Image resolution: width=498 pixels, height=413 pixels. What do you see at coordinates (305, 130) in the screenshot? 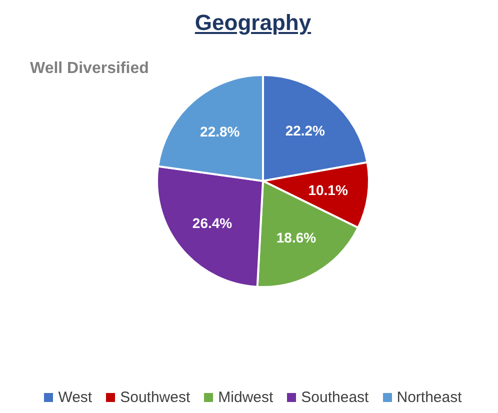
I see `data-label: 22.2%` at bounding box center [305, 130].